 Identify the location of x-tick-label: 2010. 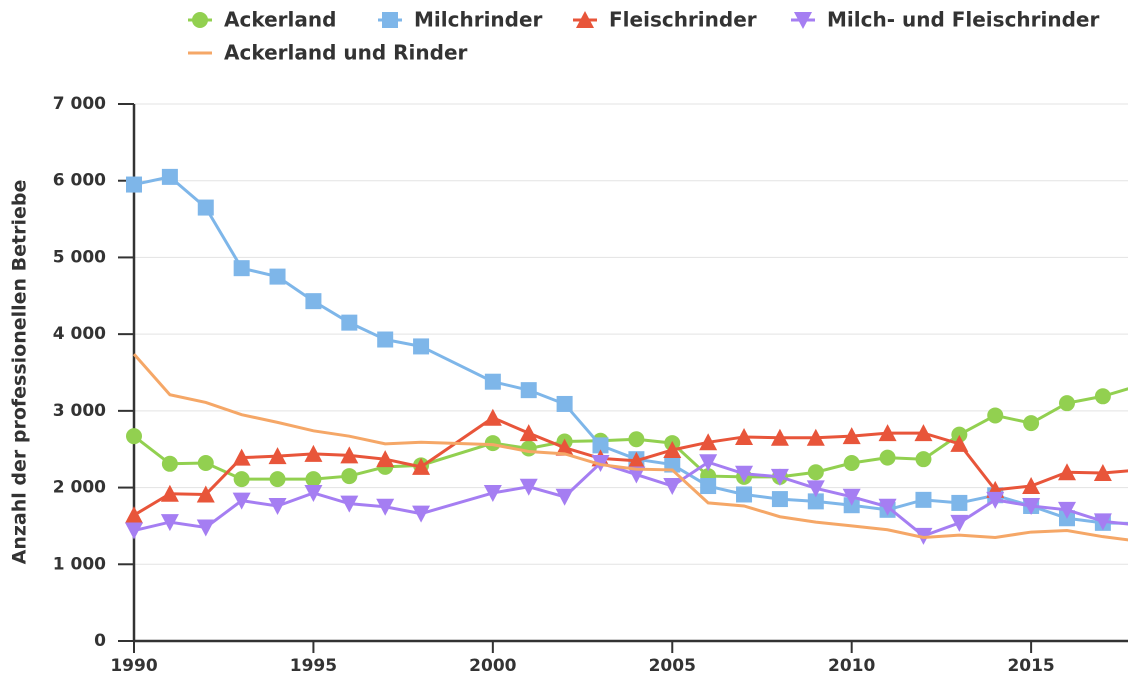
(851, 666).